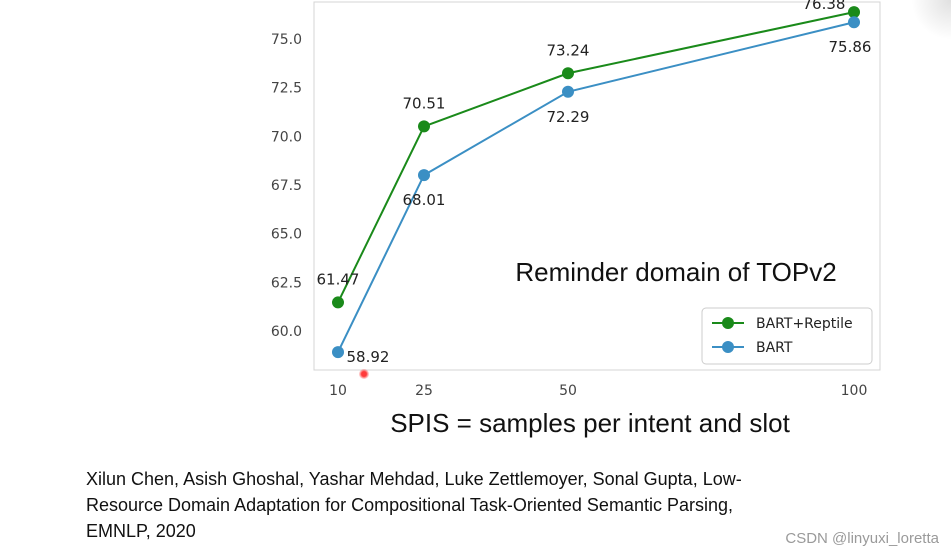 The width and height of the screenshot is (951, 557). Describe the element at coordinates (804, 324) in the screenshot. I see `legend-label: BART+Reptile` at that location.